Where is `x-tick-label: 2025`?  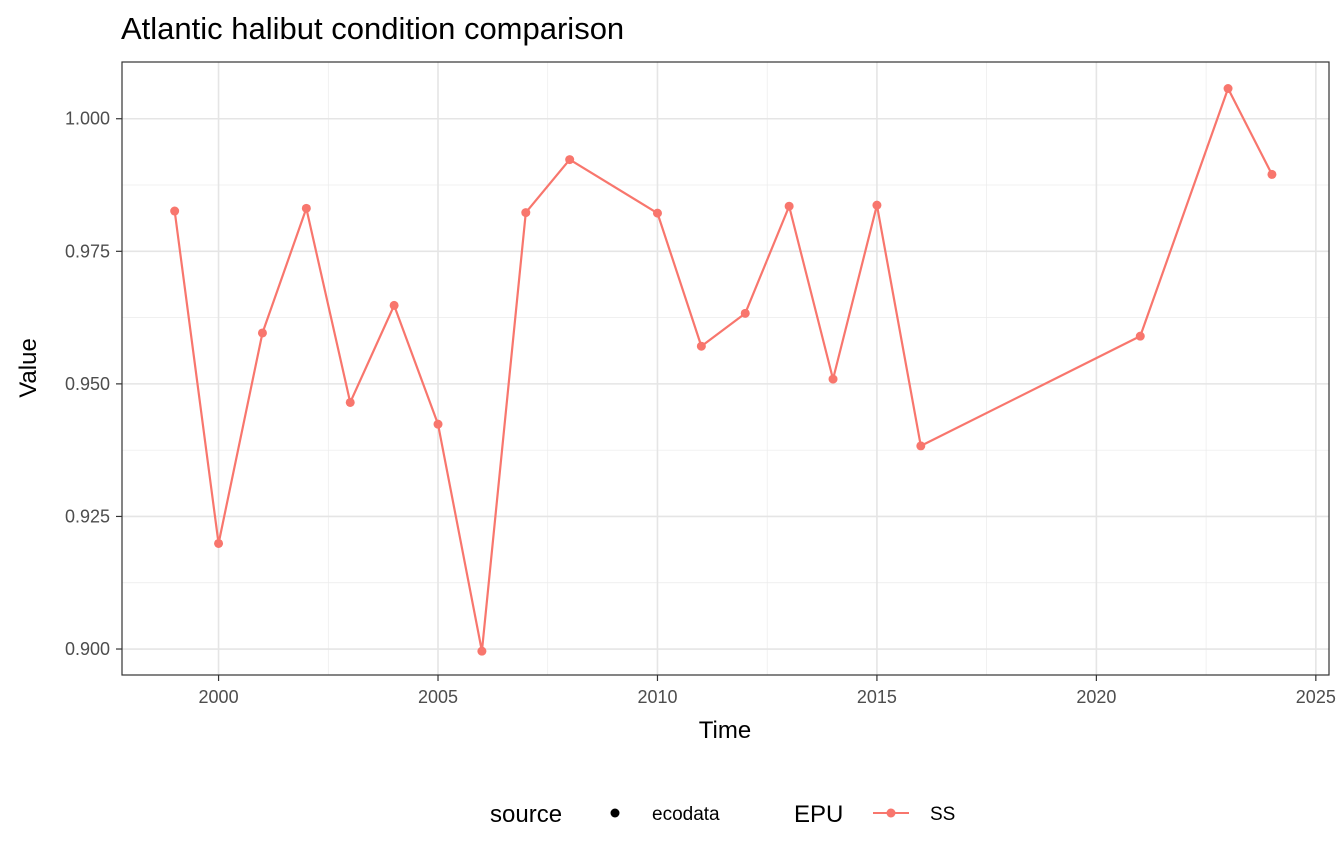
x-tick-label: 2025 is located at coordinates (1316, 697).